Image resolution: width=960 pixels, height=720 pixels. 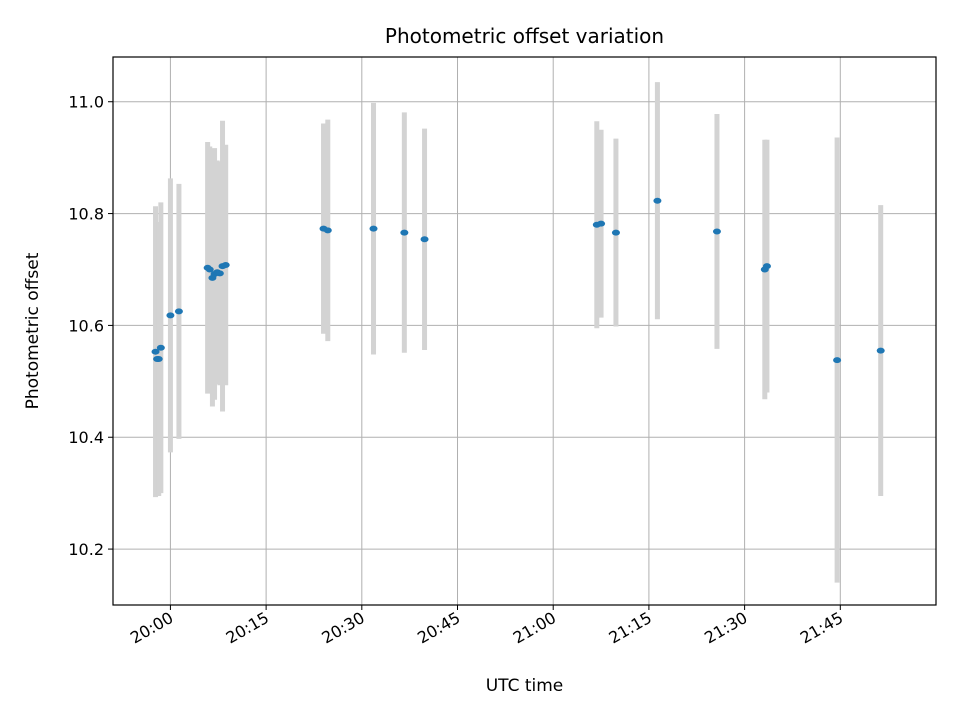 I want to click on y-tick-label: 10.4, so click(x=86, y=437).